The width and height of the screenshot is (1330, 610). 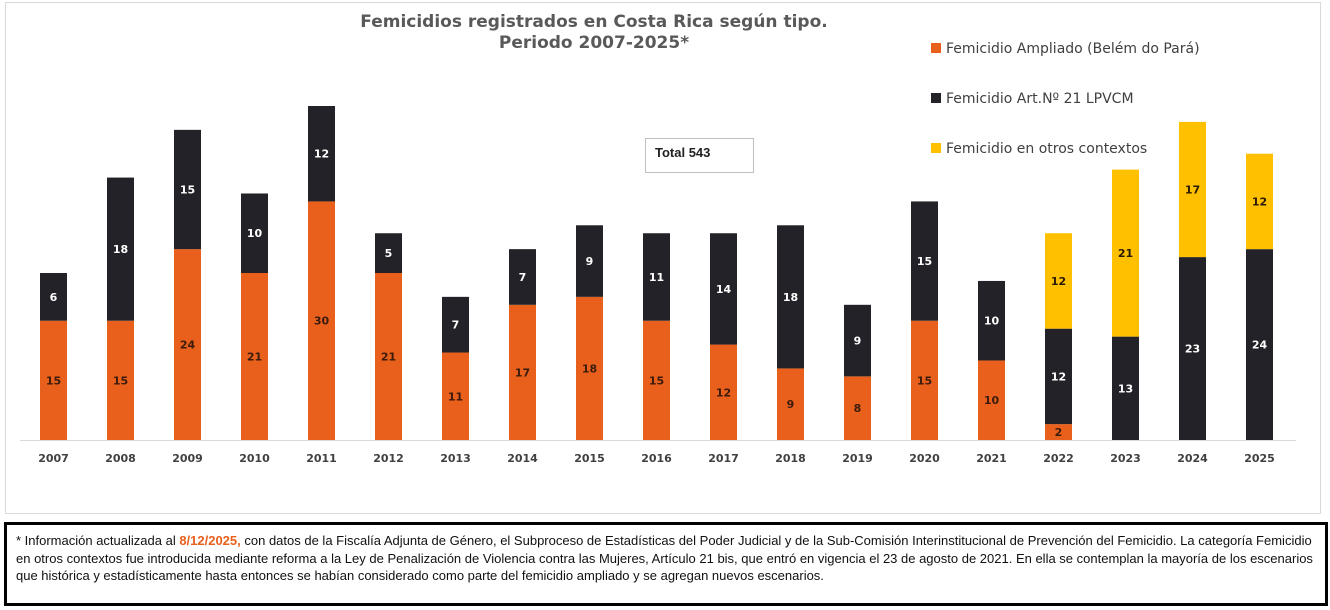 I want to click on footnote-update-date: 8/12/2025,, so click(x=210, y=540).